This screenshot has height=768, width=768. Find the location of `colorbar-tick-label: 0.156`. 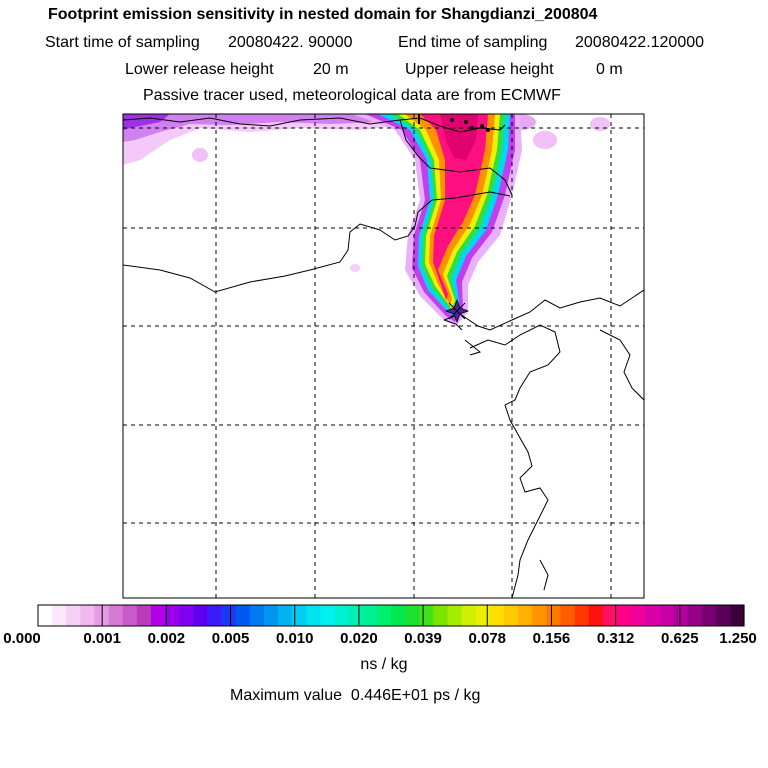

colorbar-tick-label: 0.156 is located at coordinates (551, 638).